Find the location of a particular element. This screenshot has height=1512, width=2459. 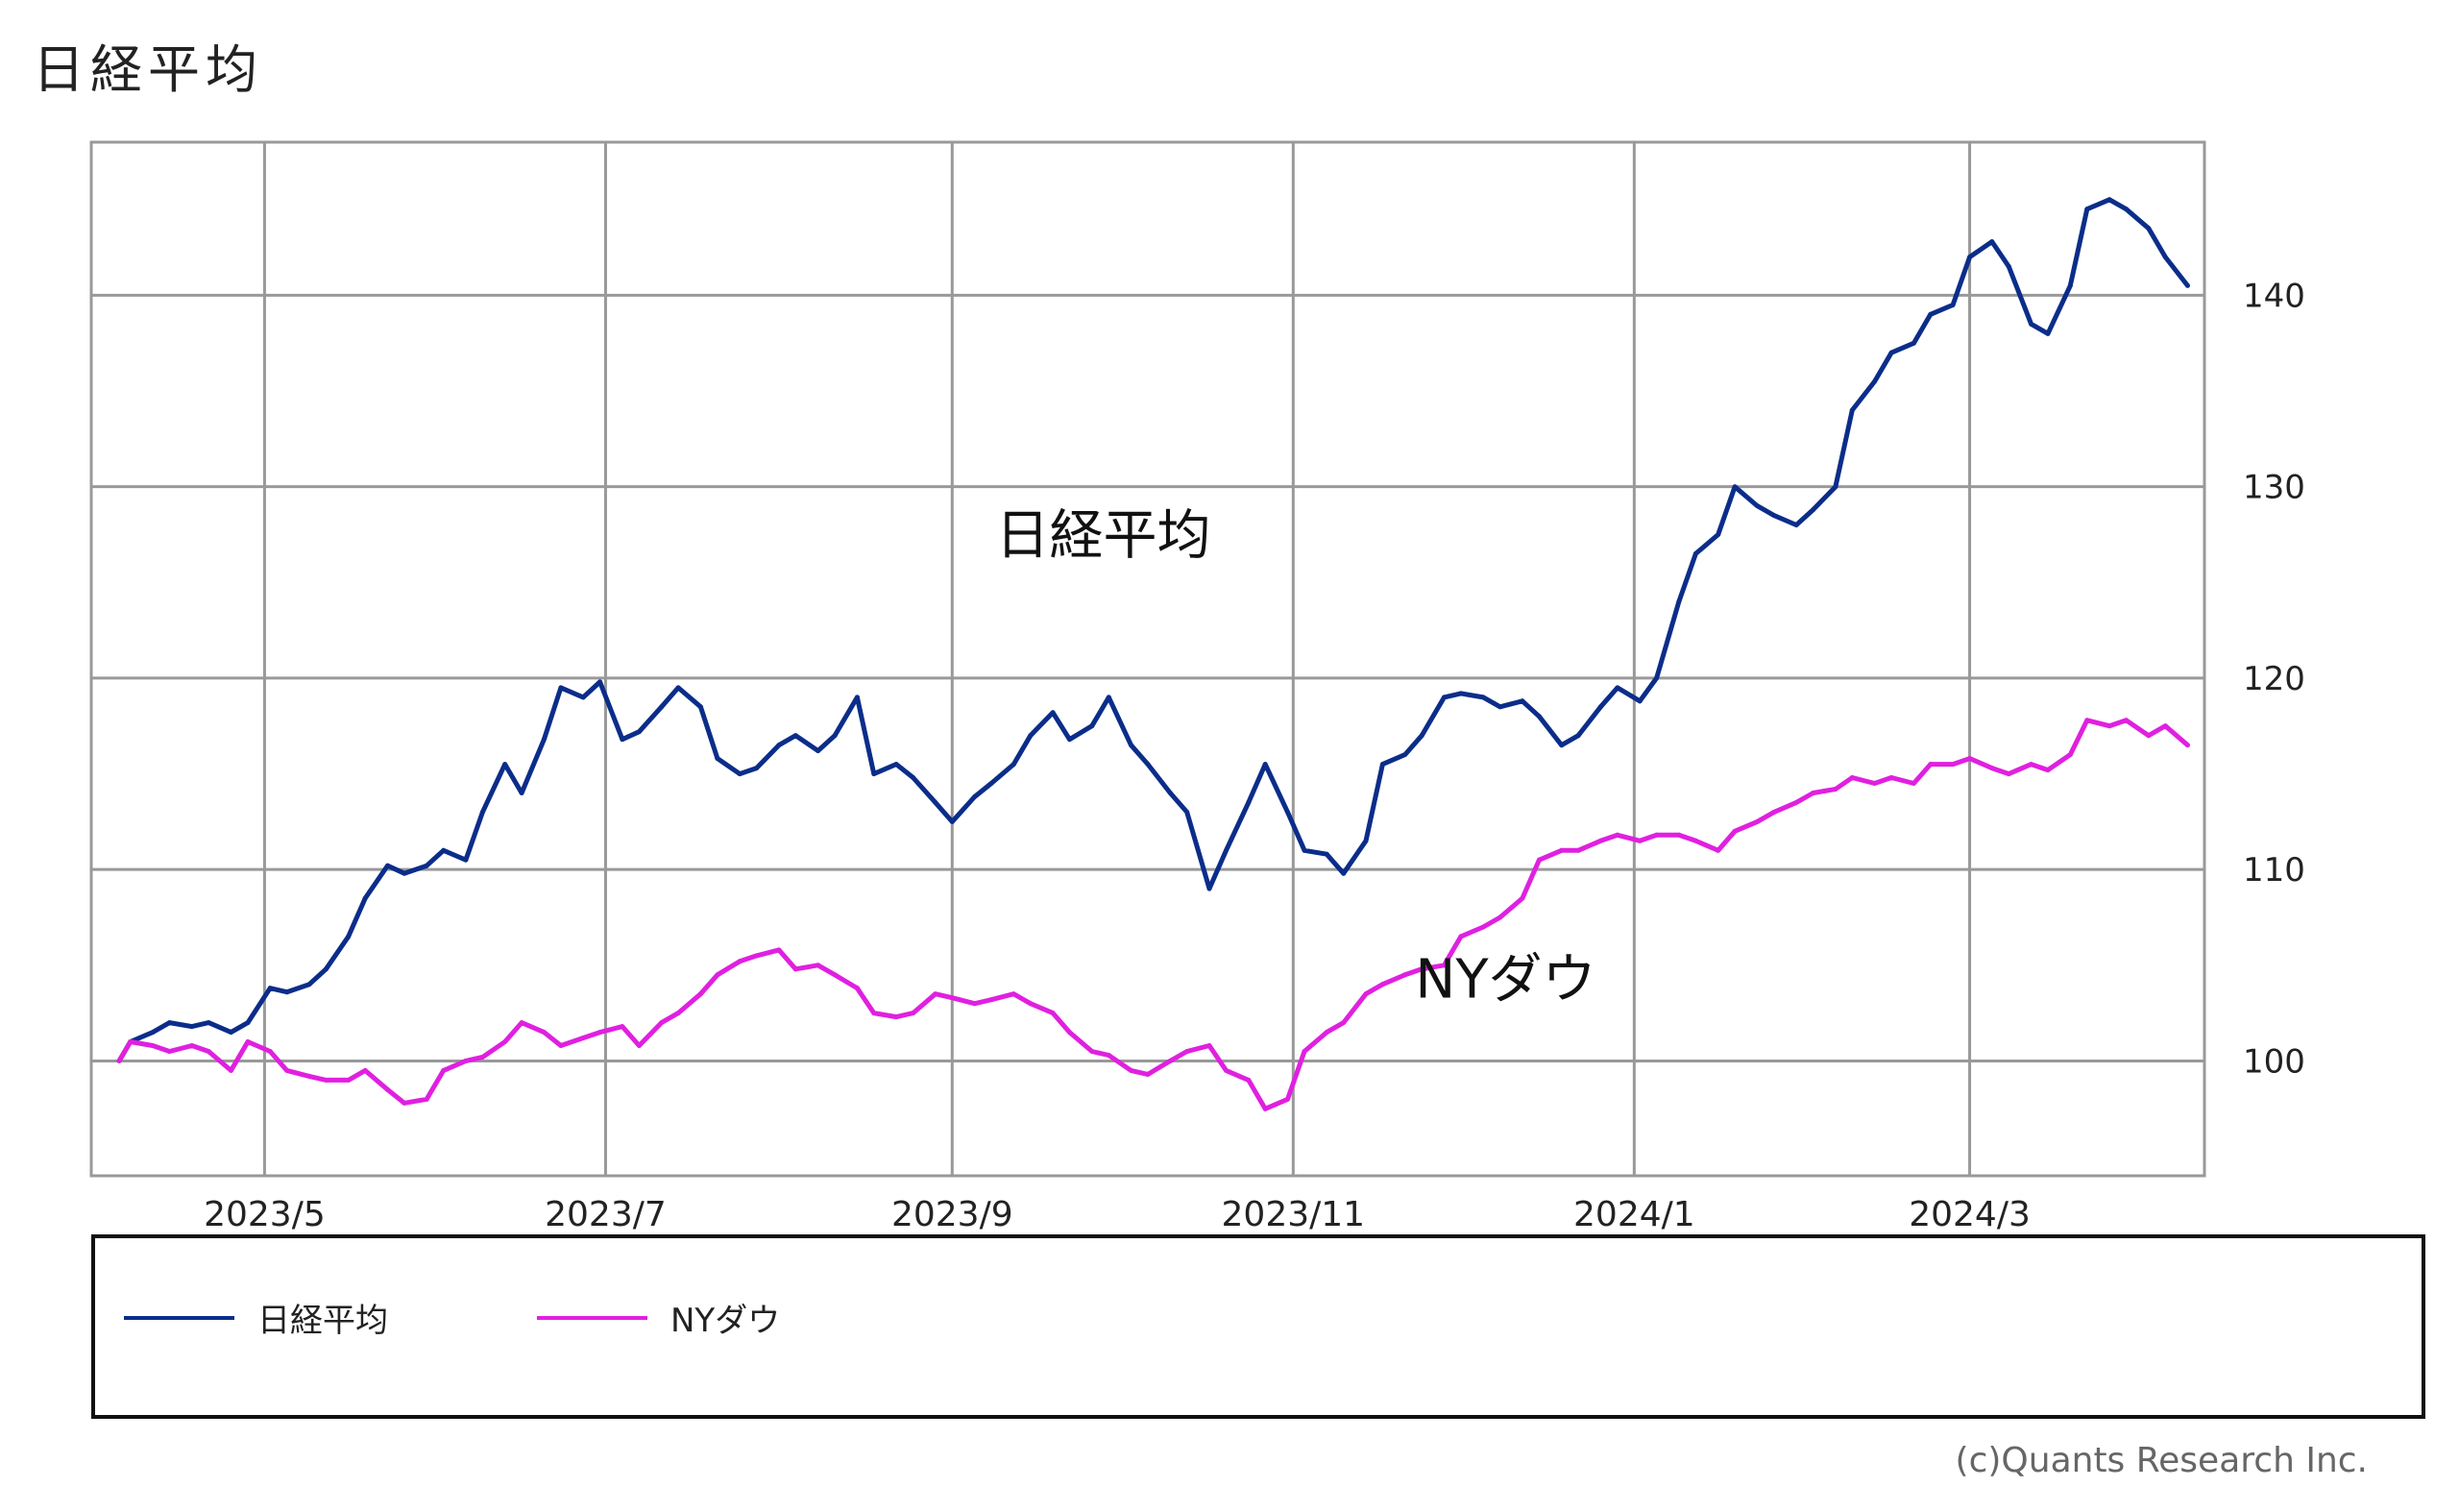

legend-label-nydow: NYダウ is located at coordinates (725, 1321).